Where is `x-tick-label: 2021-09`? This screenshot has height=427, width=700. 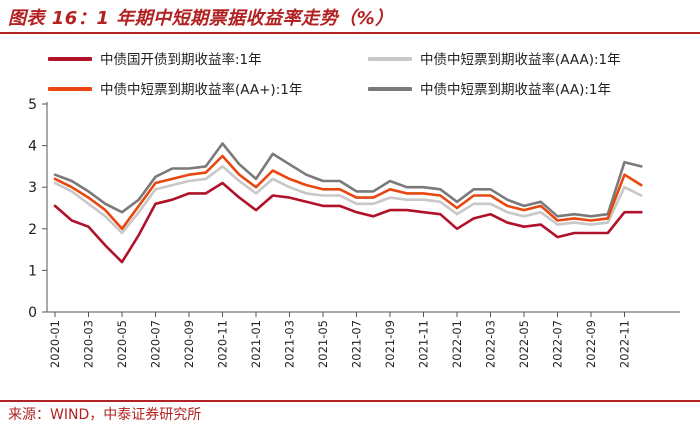
x-tick-label: 2021-09 is located at coordinates (390, 344).